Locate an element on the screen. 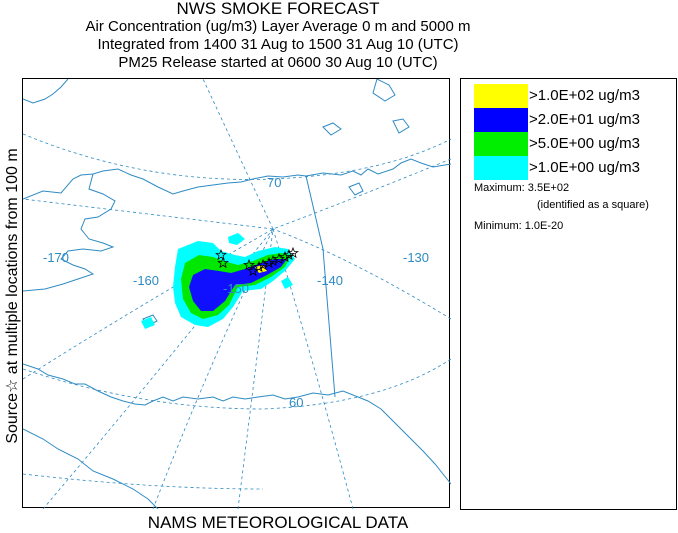  map-title: NWS SMOKE FORECAST is located at coordinates (278, 9).